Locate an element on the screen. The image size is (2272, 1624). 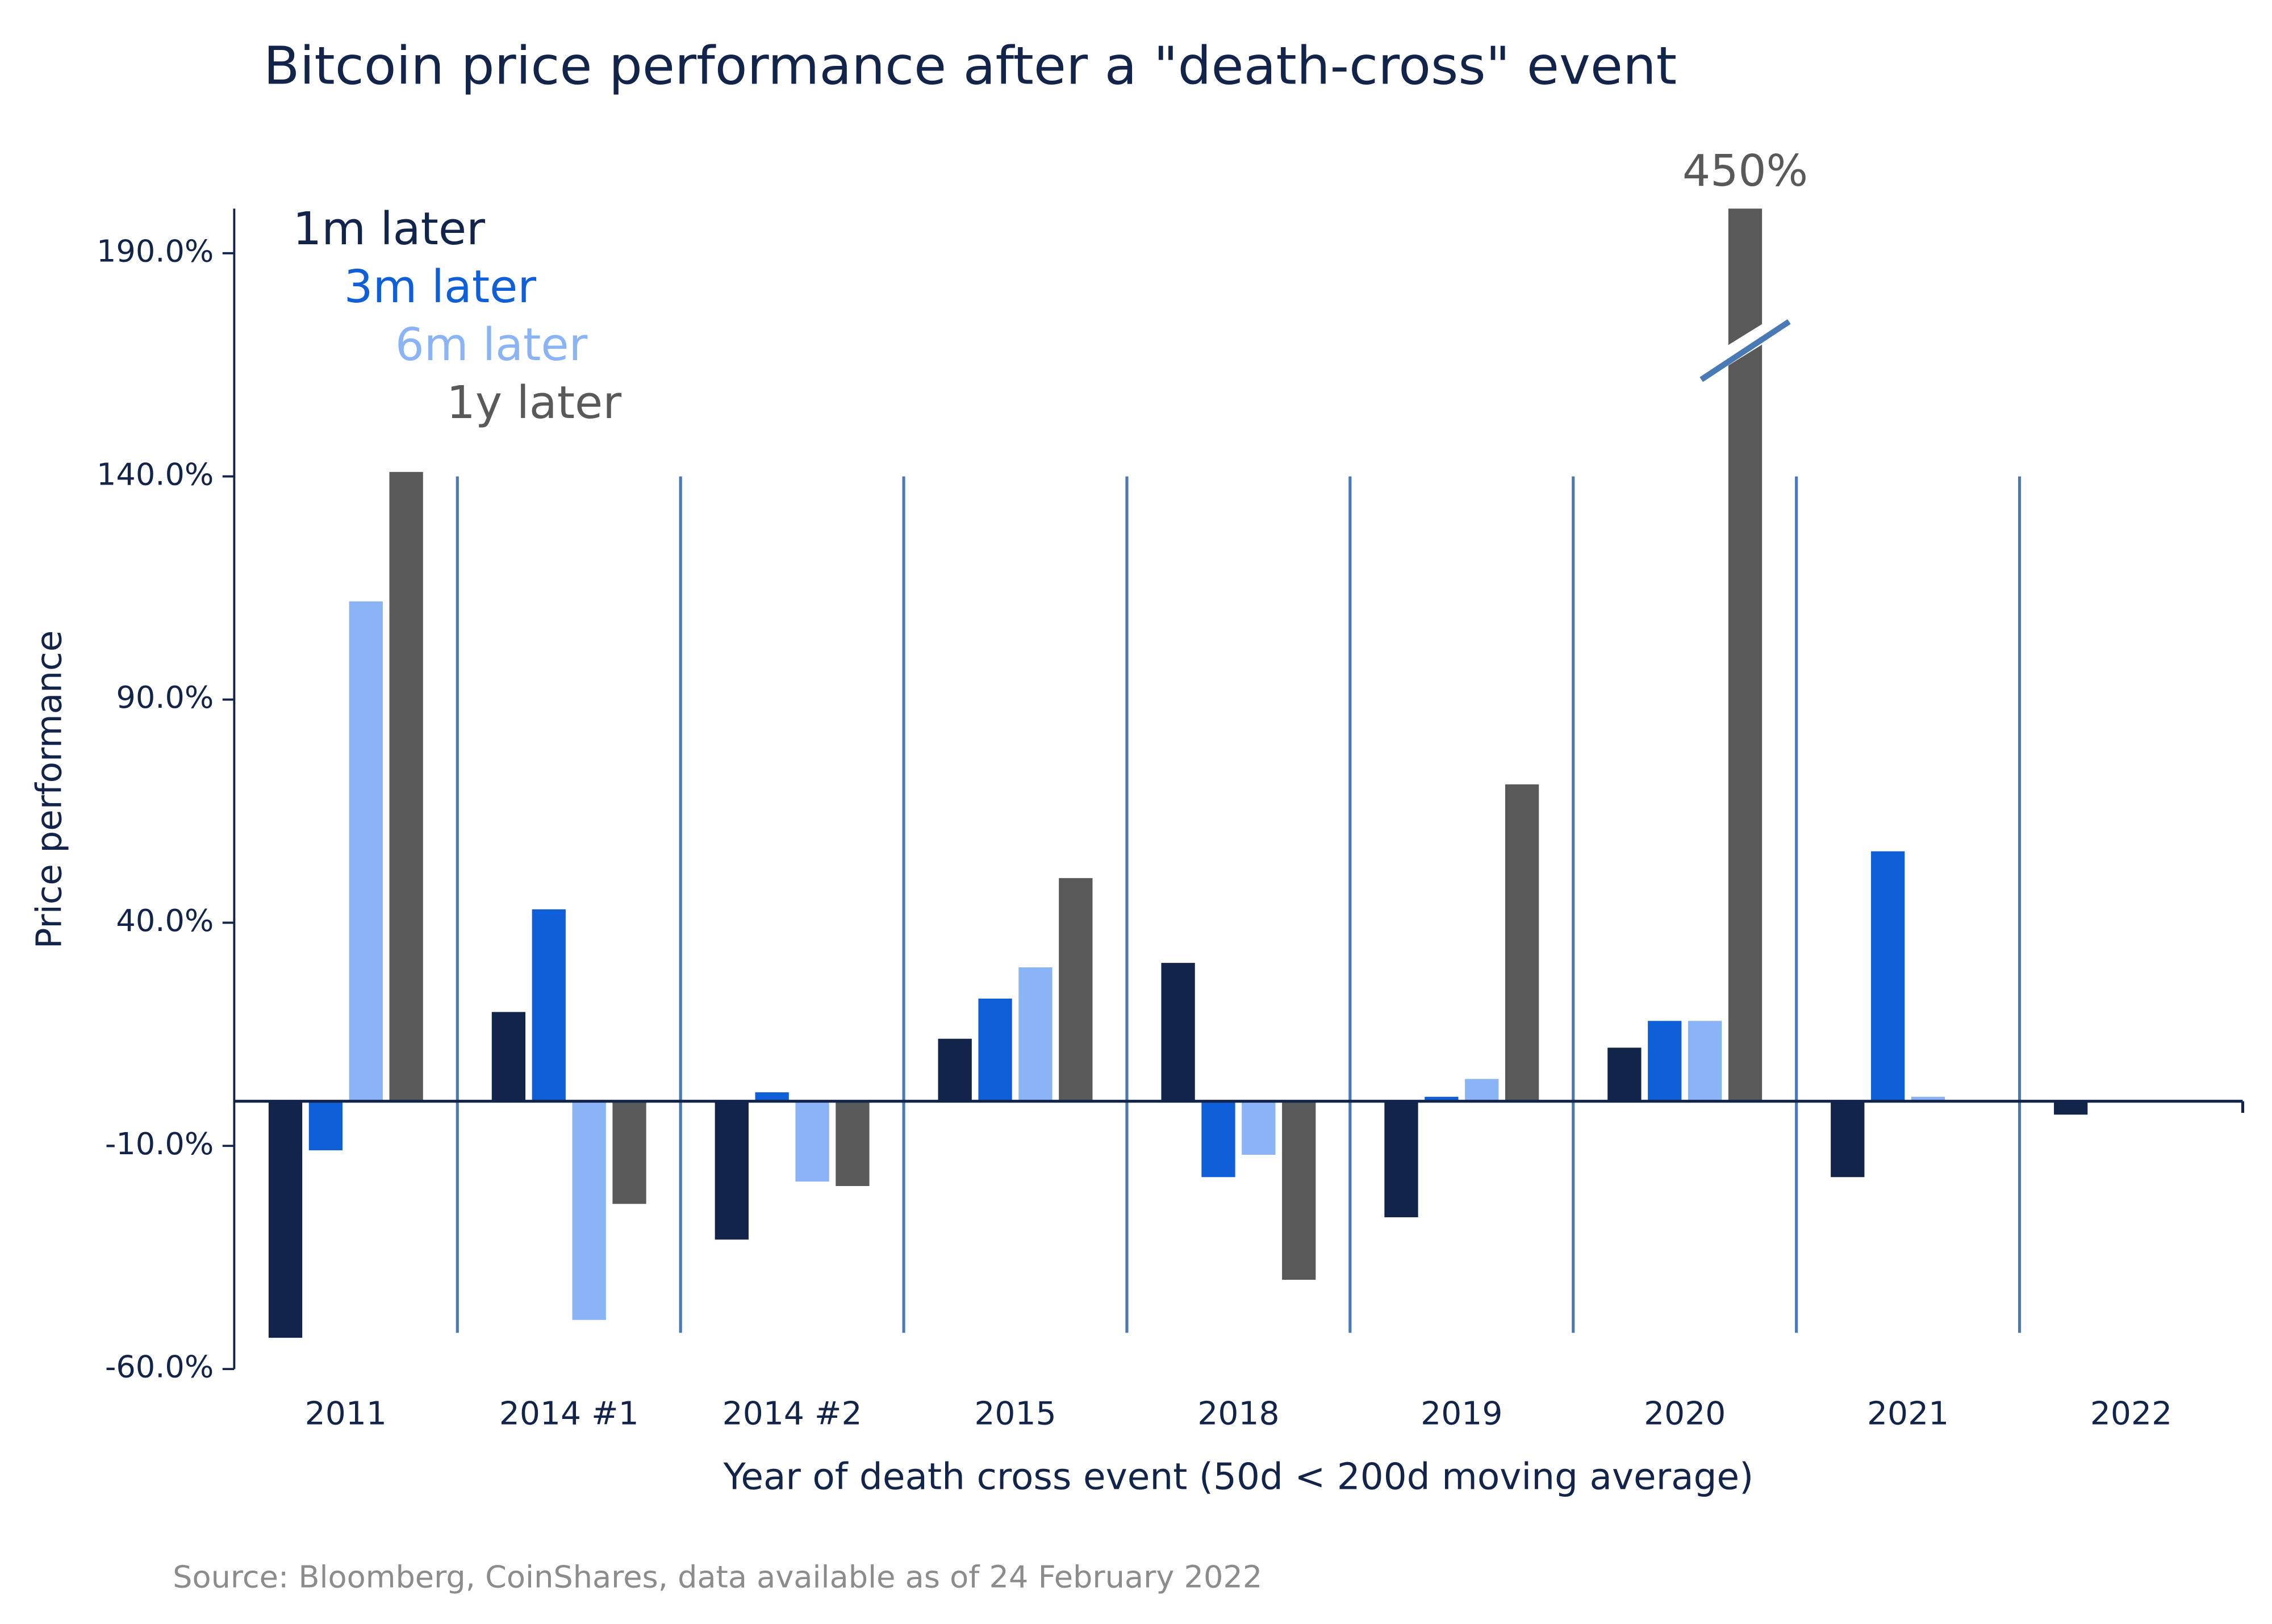
x-tick-label: 2019 is located at coordinates (1461, 1414).